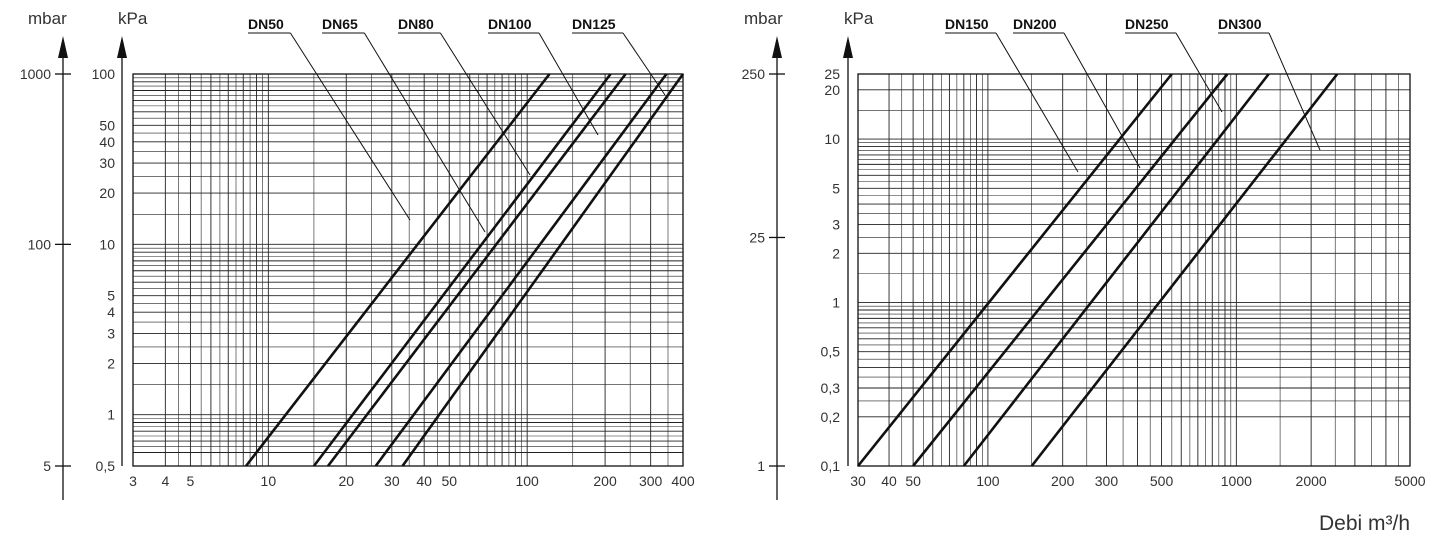 This screenshot has width=1450, height=539. I want to click on series-label-dn150: DN150, so click(967, 24).